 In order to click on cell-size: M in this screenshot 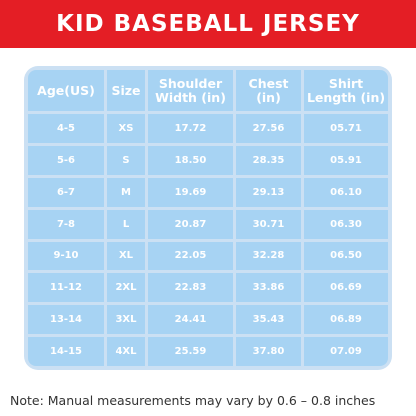, I will do `click(127, 192)`.